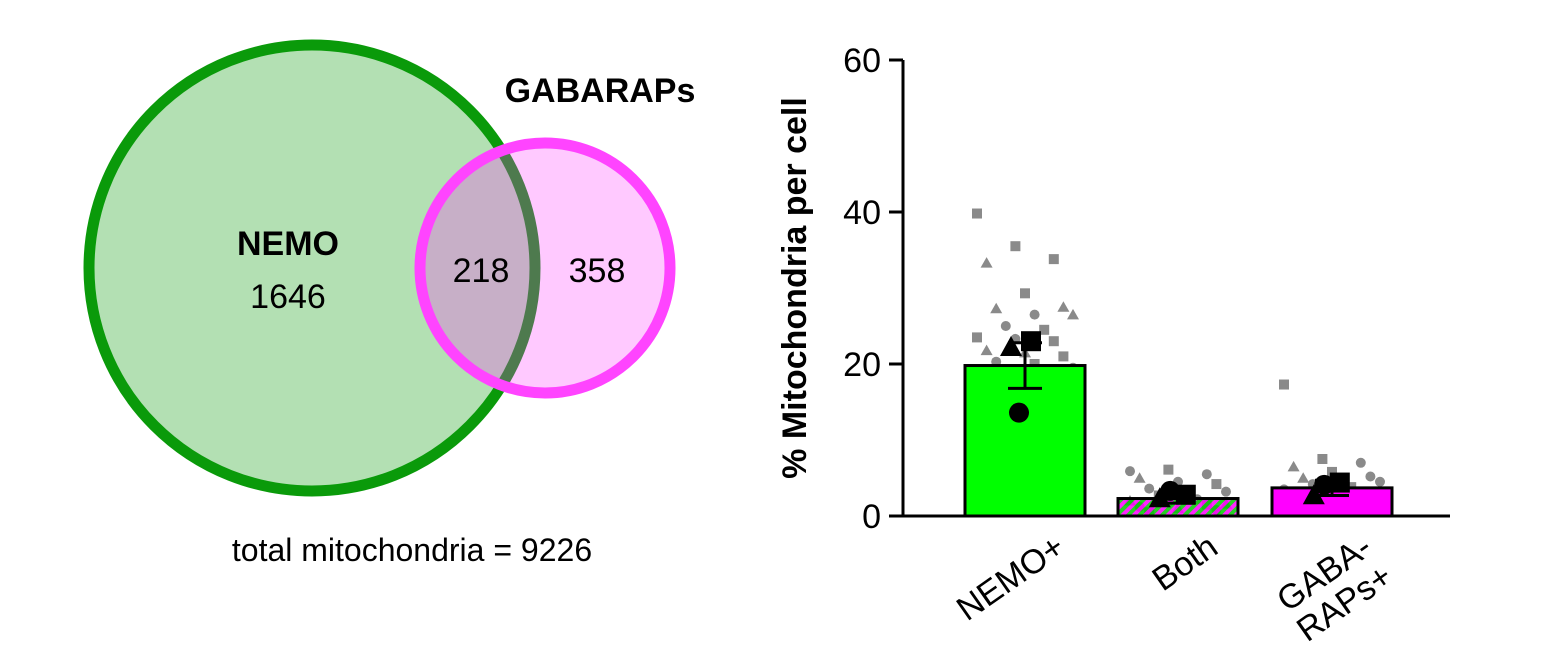 The width and height of the screenshot is (1562, 645). What do you see at coordinates (481, 271) in the screenshot?
I see `venn-count-overlap: 218` at bounding box center [481, 271].